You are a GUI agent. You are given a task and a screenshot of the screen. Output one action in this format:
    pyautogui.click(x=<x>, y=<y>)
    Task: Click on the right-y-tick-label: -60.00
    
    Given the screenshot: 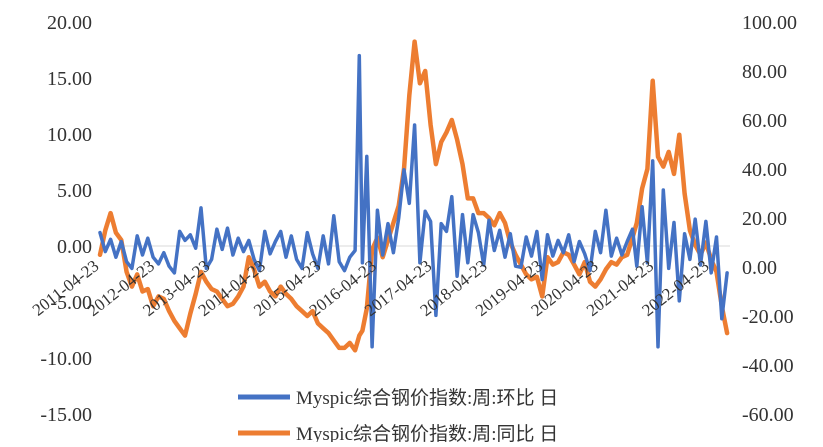 What is the action you would take?
    pyautogui.click(x=768, y=415)
    